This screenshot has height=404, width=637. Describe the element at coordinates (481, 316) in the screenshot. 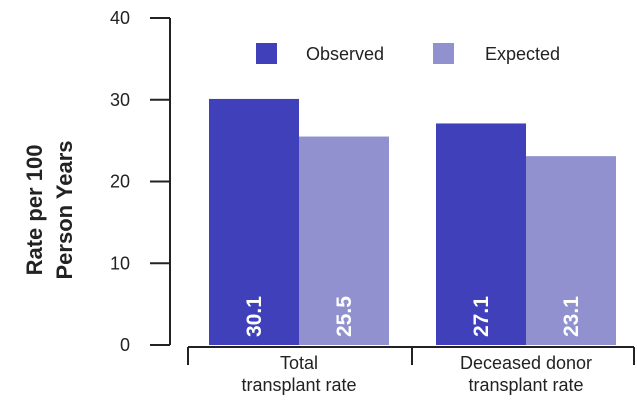

I see `bar-value-label: 27.1` at that location.